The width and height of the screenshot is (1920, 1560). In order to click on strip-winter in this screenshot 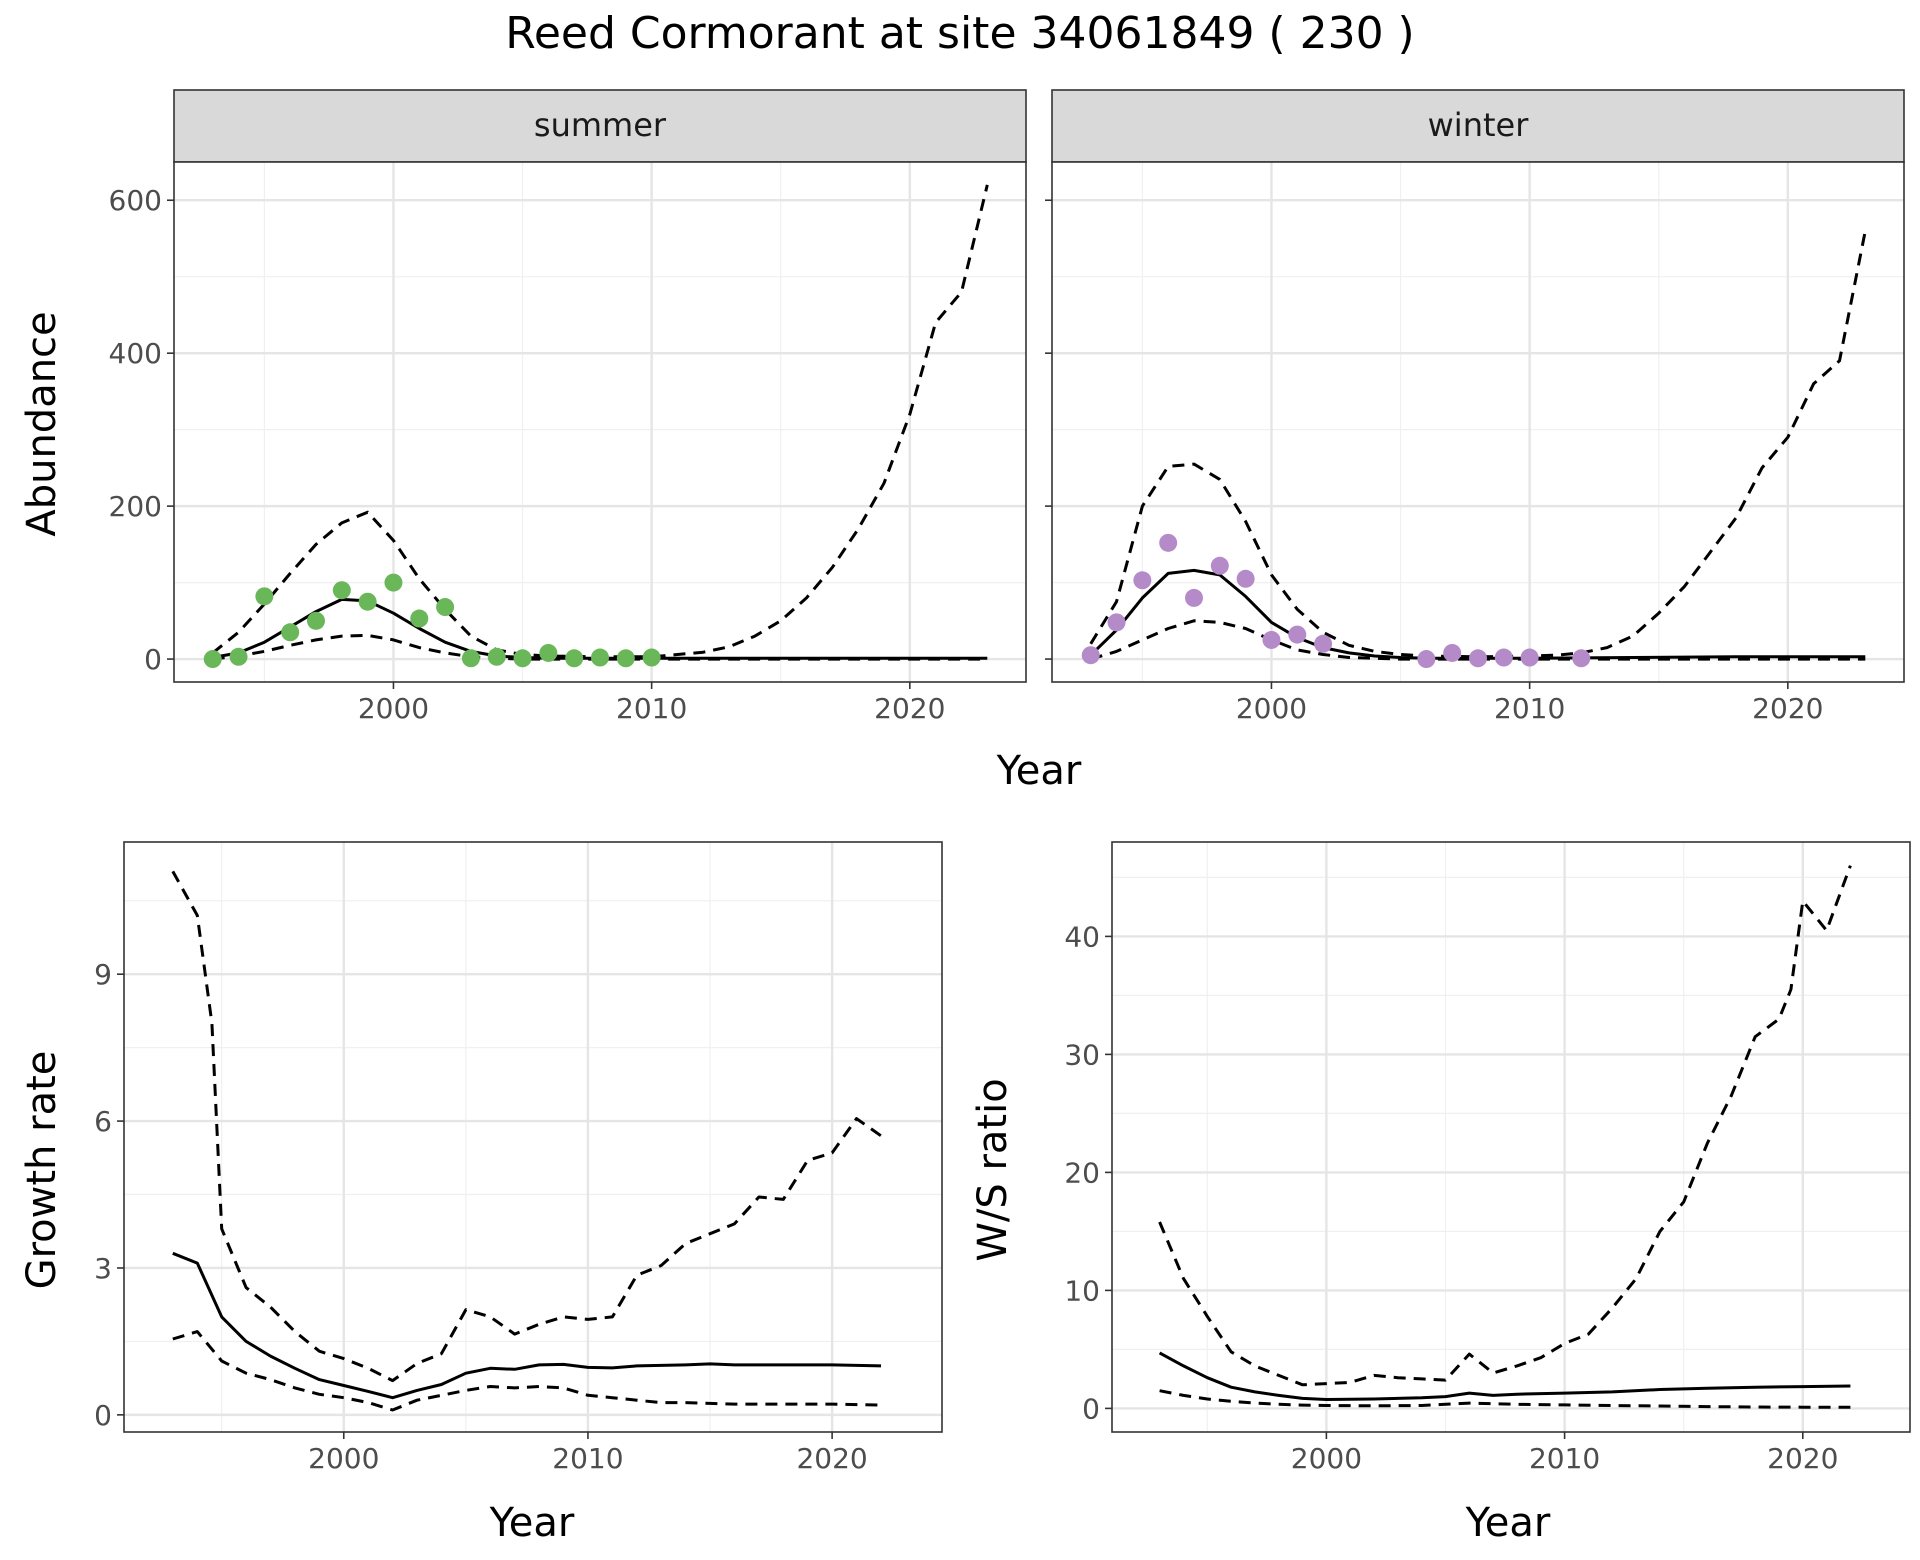, I will do `click(1478, 126)`.